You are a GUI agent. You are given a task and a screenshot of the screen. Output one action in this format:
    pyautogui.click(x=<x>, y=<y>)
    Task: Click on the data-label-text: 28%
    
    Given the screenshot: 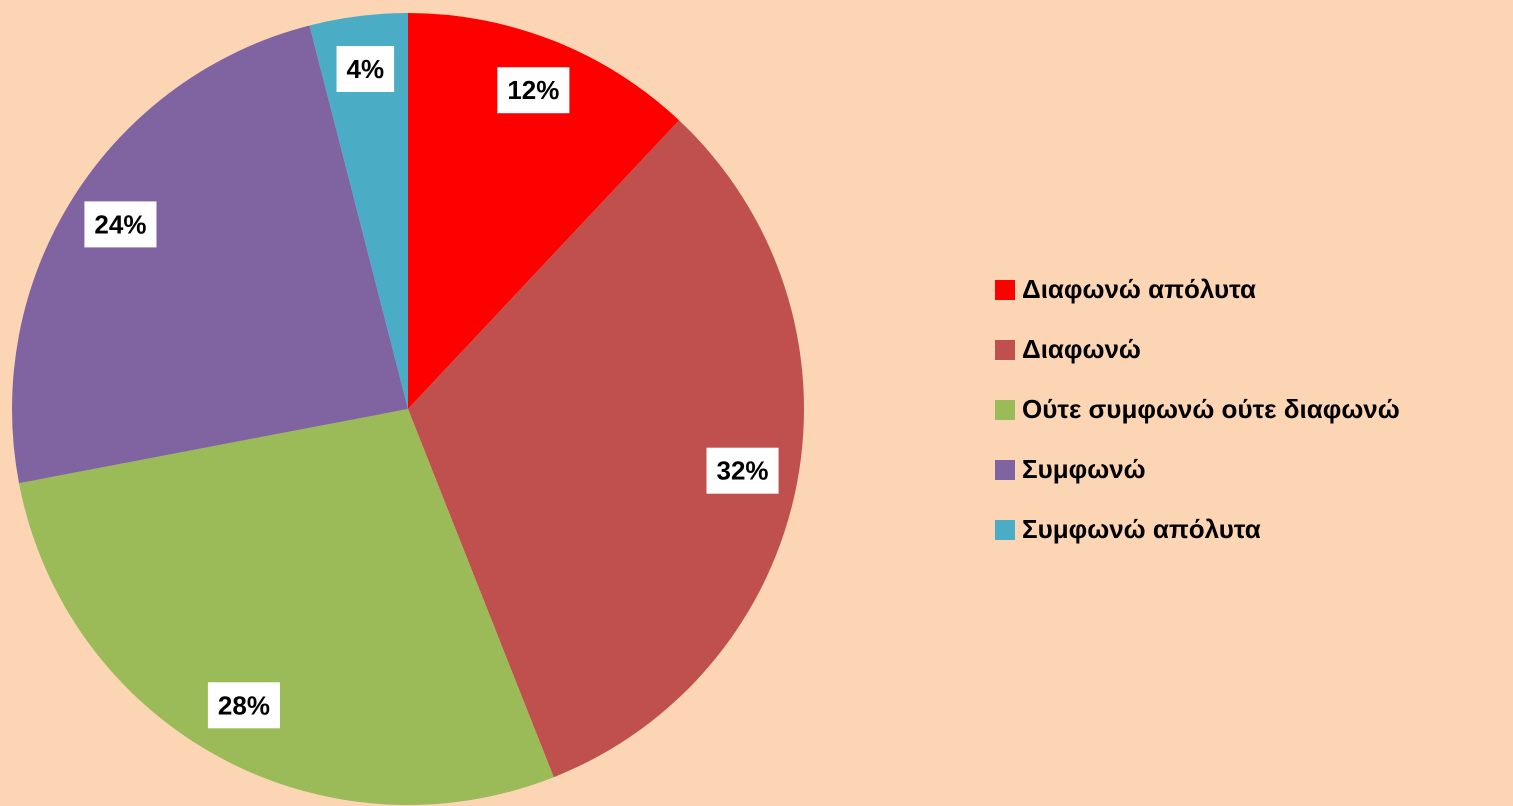 What is the action you would take?
    pyautogui.click(x=244, y=705)
    